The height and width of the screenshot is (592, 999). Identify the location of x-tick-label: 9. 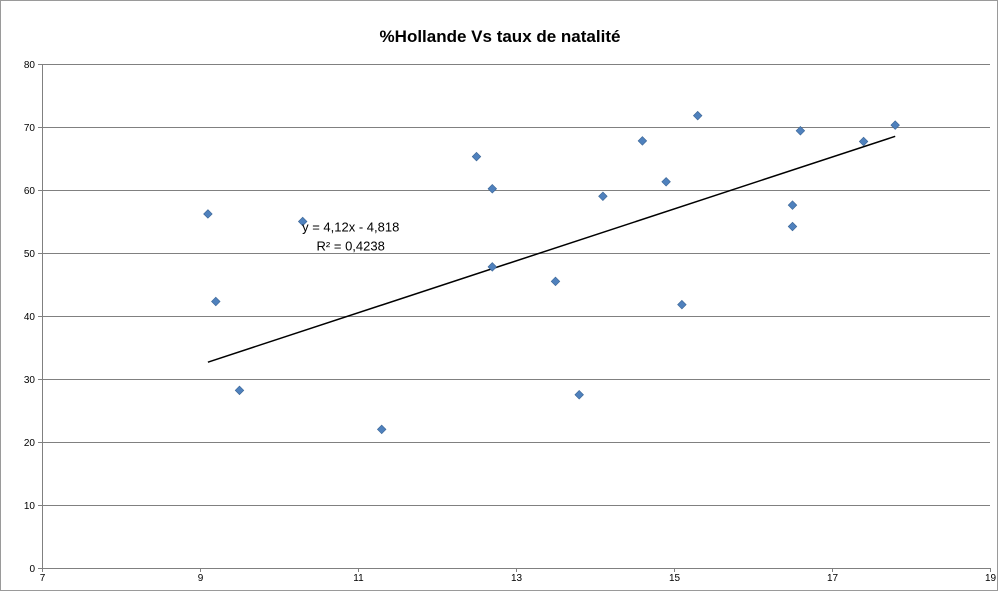
(201, 578).